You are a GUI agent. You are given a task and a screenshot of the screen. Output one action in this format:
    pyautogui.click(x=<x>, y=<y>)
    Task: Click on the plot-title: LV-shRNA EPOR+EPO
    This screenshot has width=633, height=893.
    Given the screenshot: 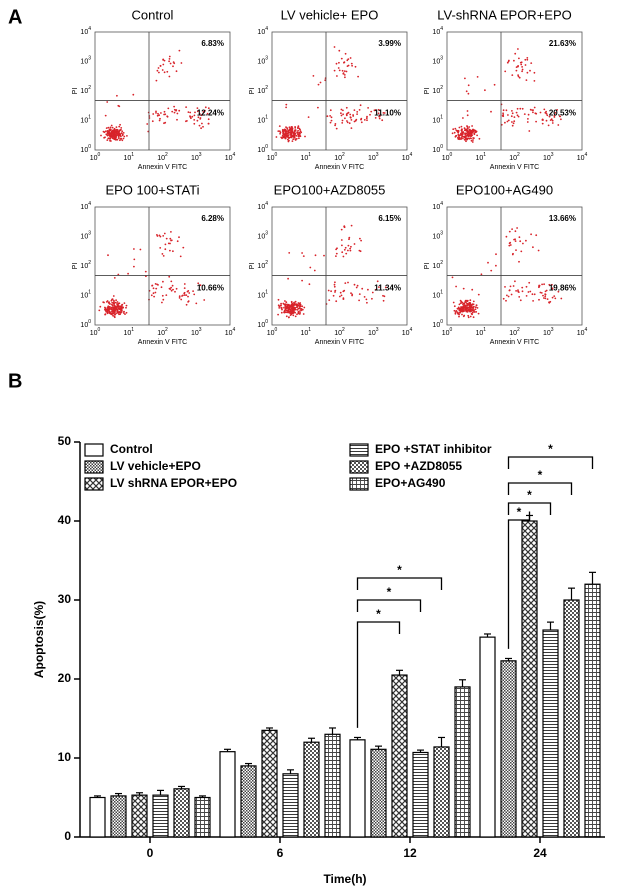 What is the action you would take?
    pyautogui.click(x=504, y=14)
    